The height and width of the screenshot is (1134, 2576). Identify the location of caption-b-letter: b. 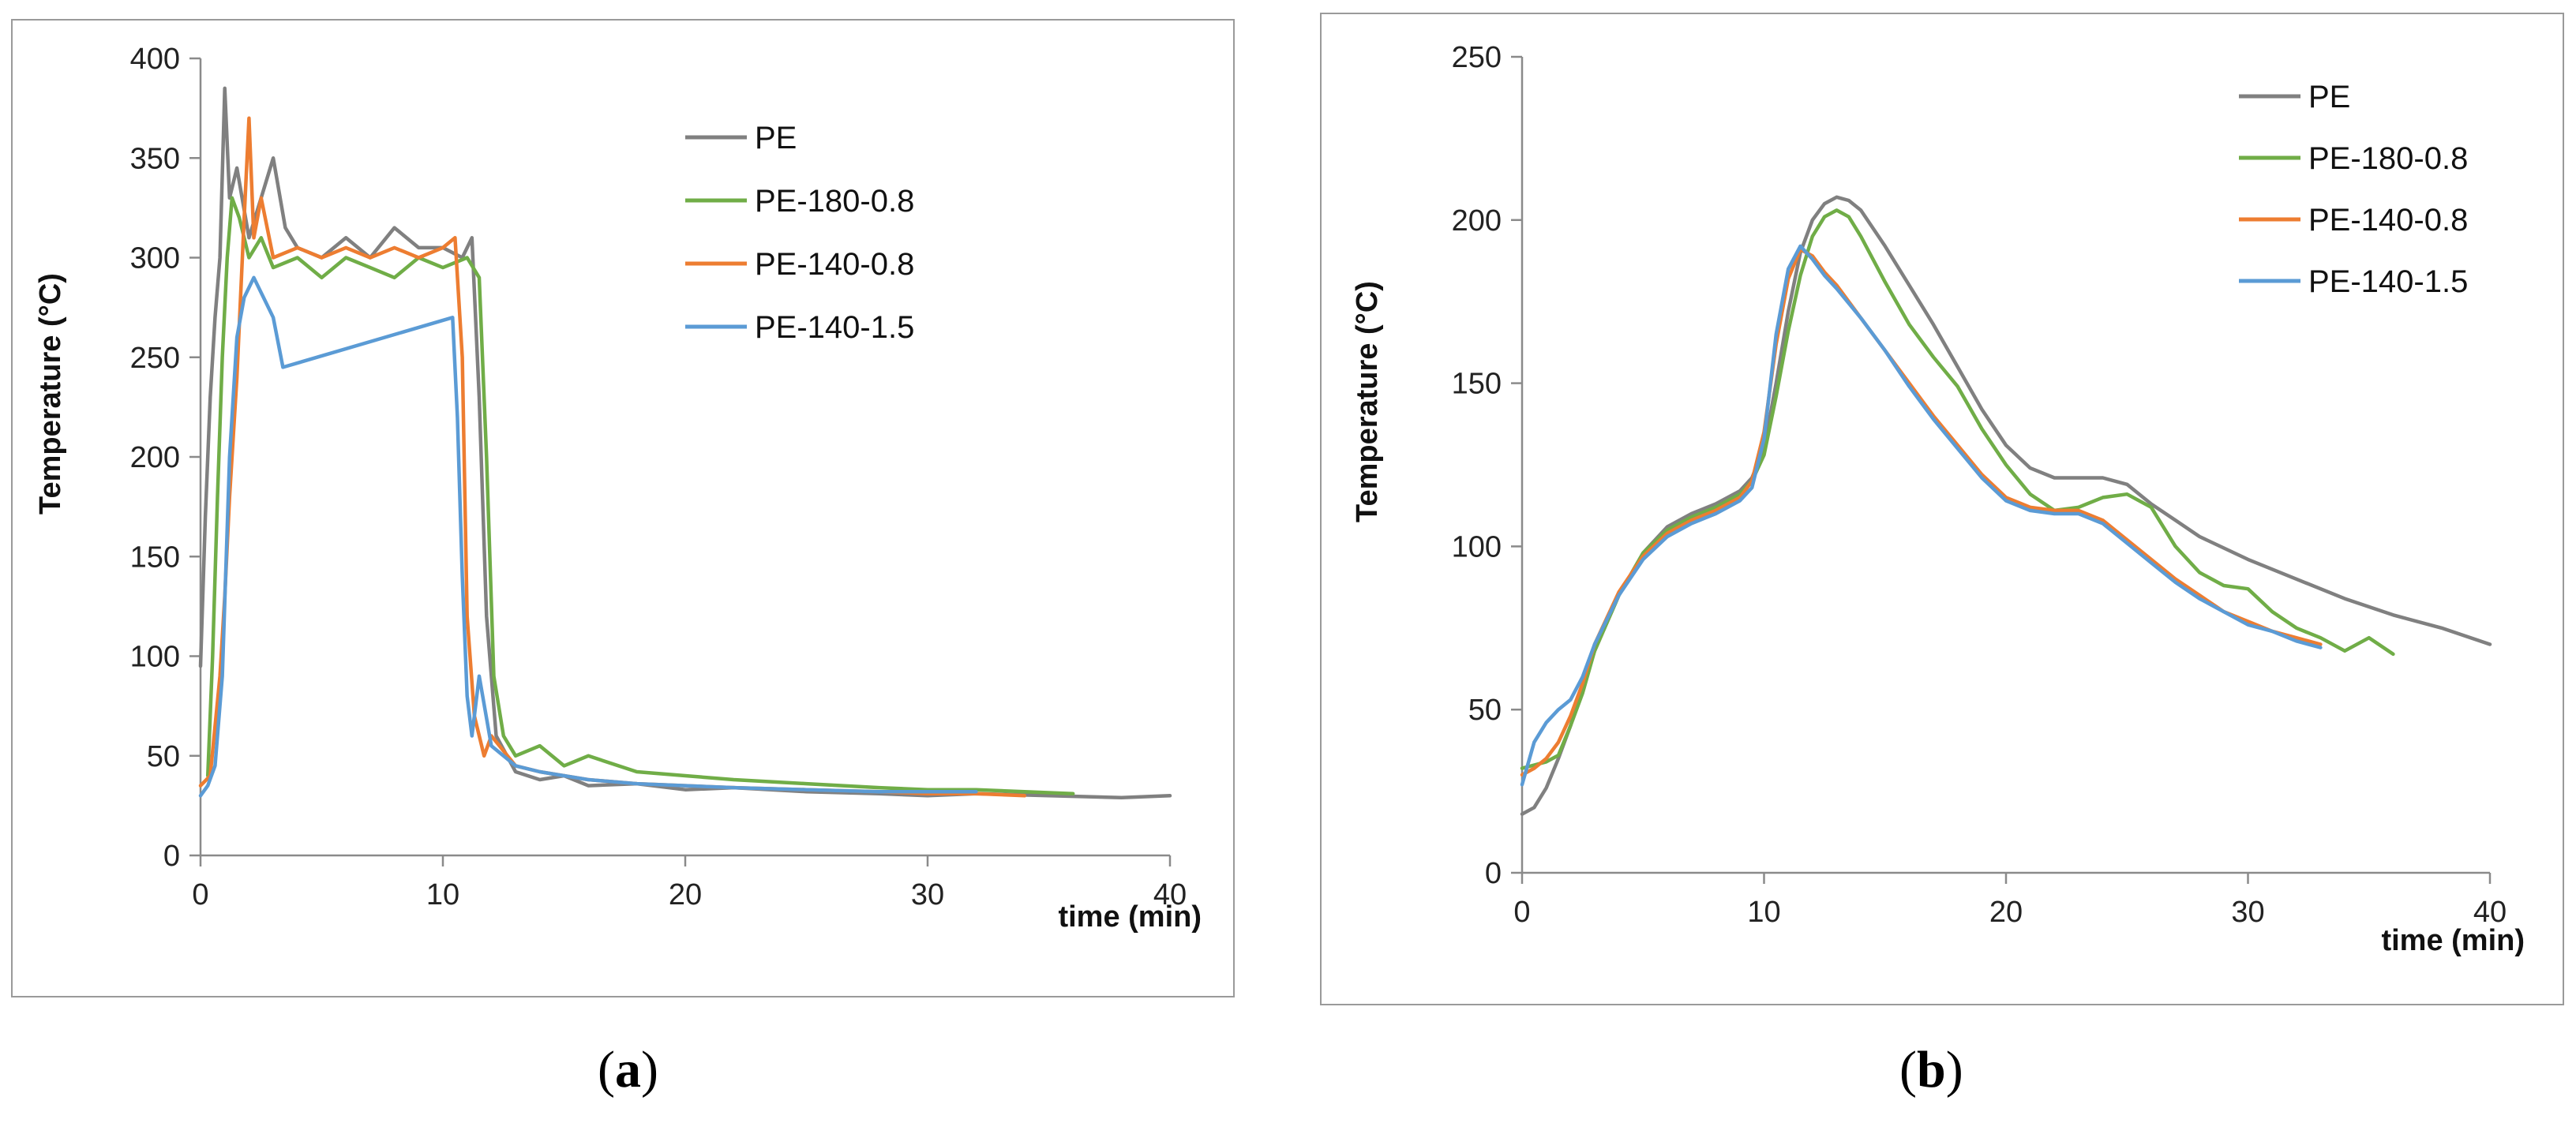
(1931, 1069).